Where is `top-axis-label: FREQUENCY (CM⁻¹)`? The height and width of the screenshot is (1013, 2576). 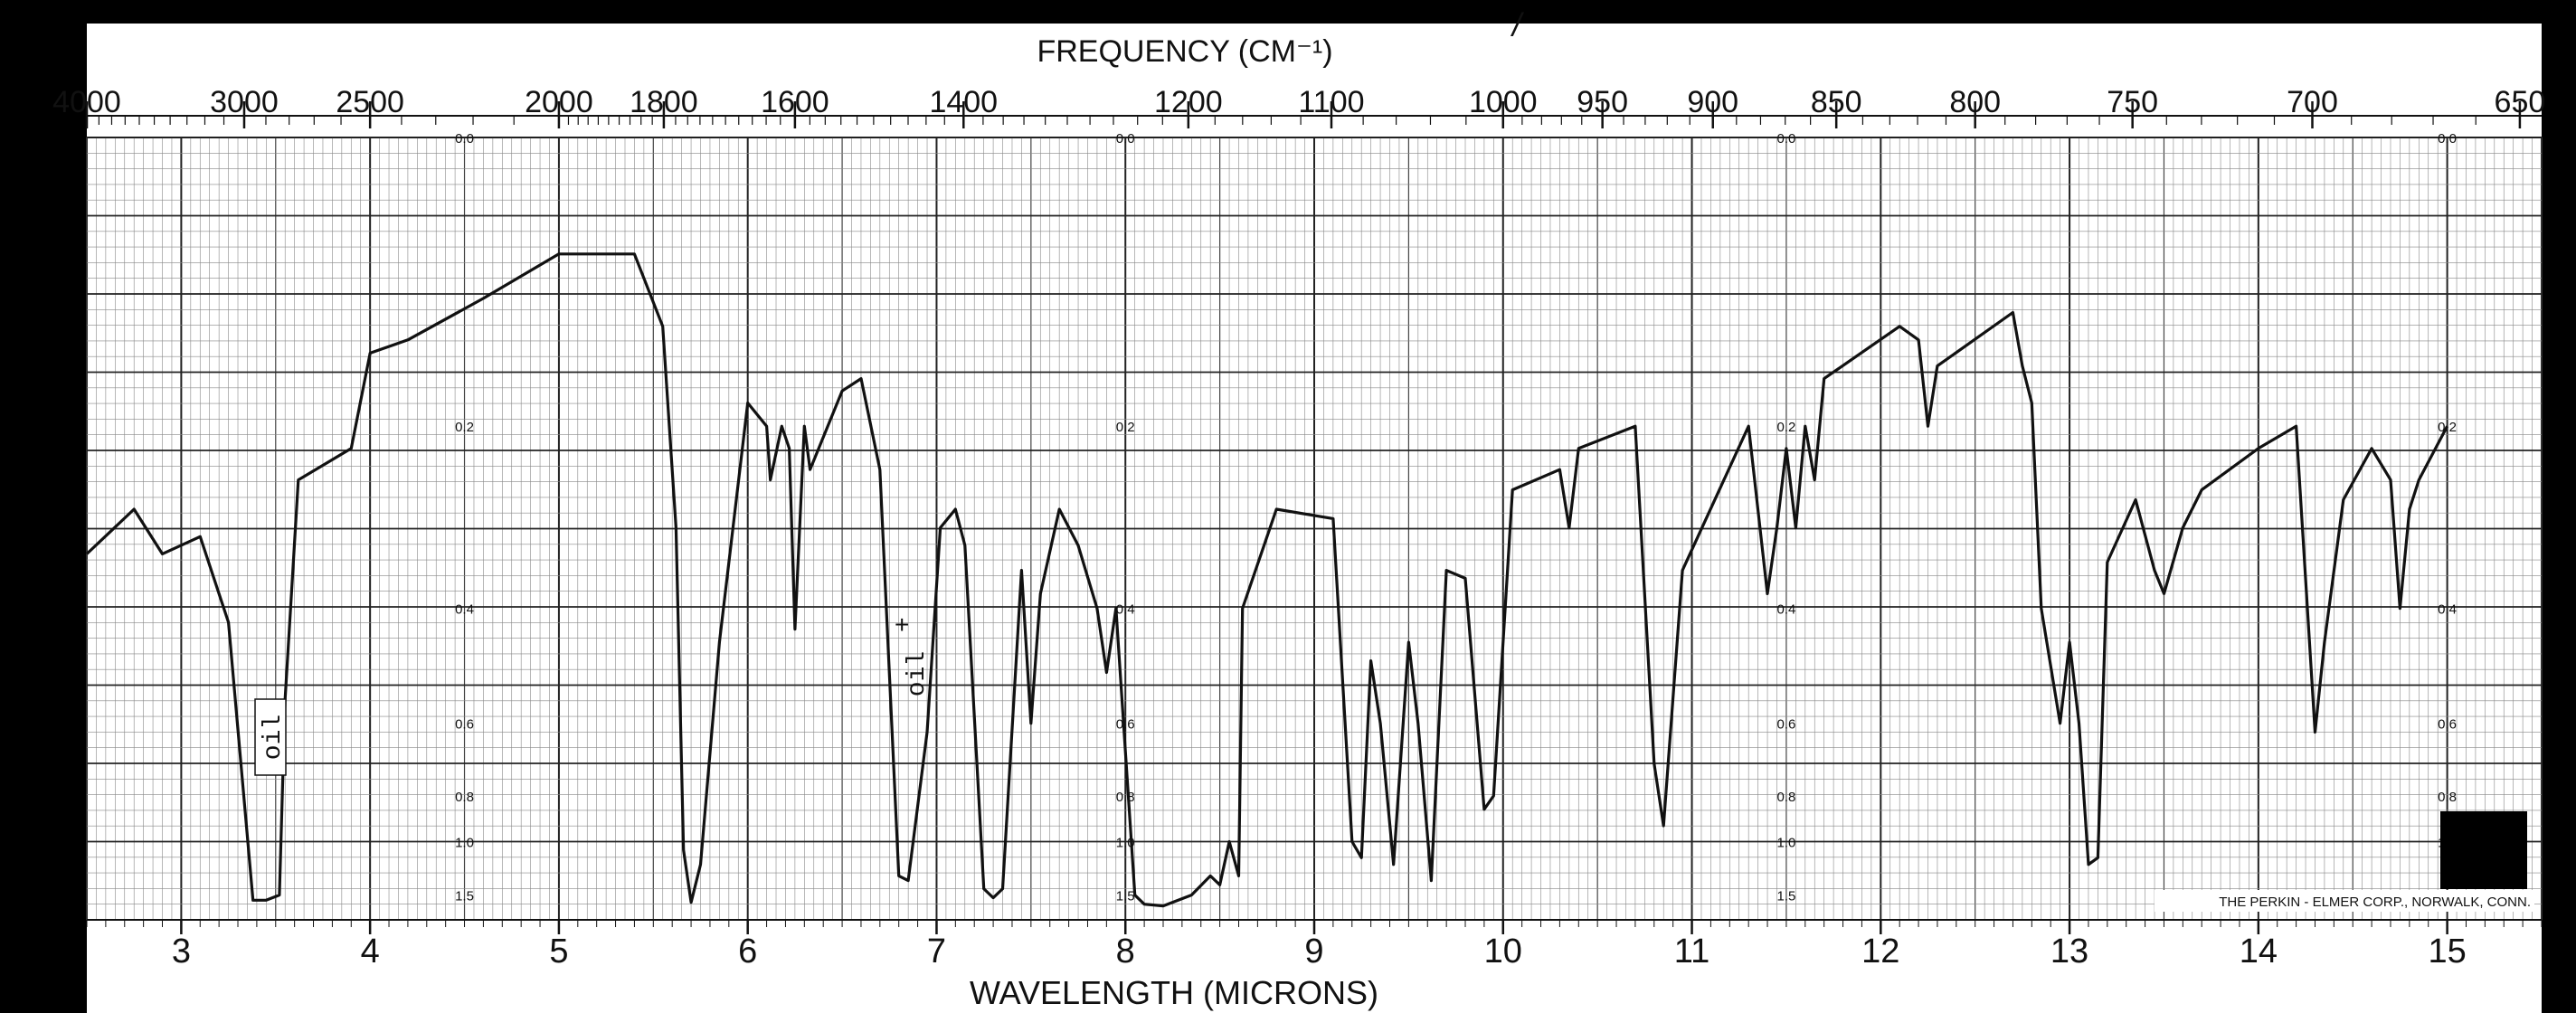 top-axis-label: FREQUENCY (CM⁻¹) is located at coordinates (1184, 51).